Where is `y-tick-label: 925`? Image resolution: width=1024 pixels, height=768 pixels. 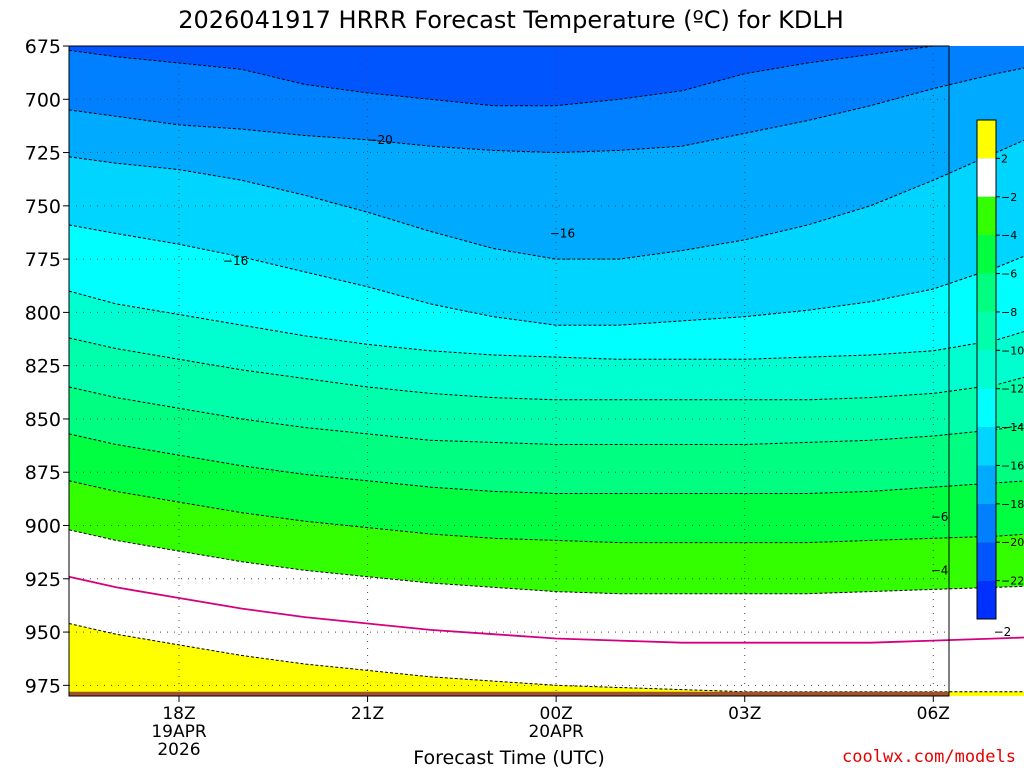 y-tick-label: 925 is located at coordinates (43, 580).